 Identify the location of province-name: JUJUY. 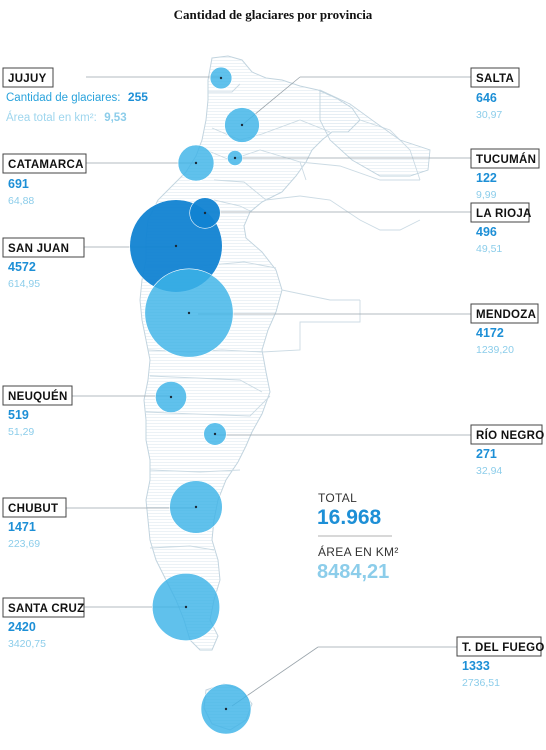
(27, 79).